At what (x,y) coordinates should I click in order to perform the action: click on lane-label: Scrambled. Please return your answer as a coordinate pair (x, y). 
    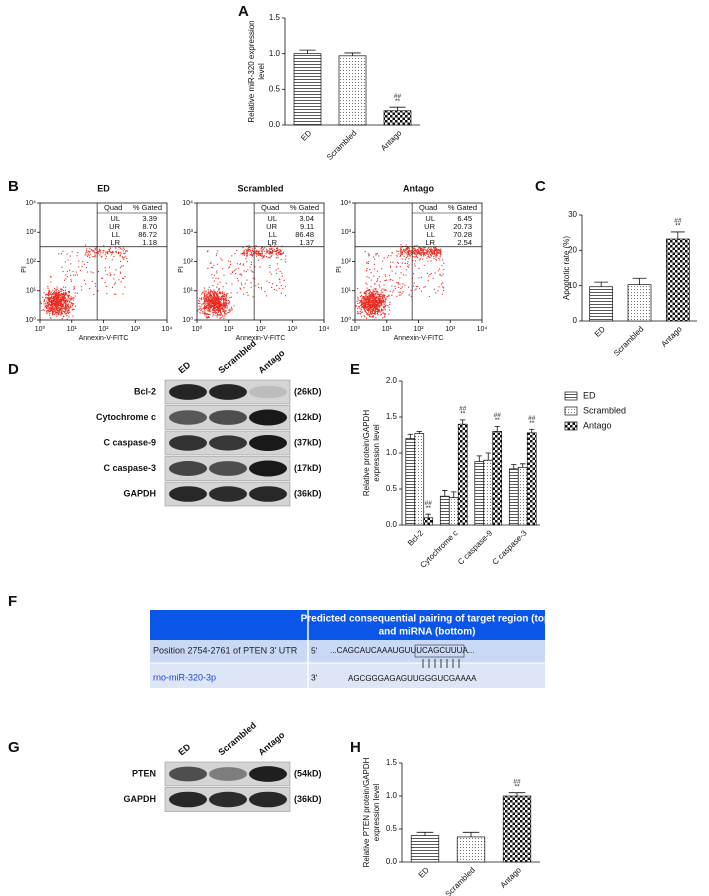
    Looking at the image, I should click on (237, 738).